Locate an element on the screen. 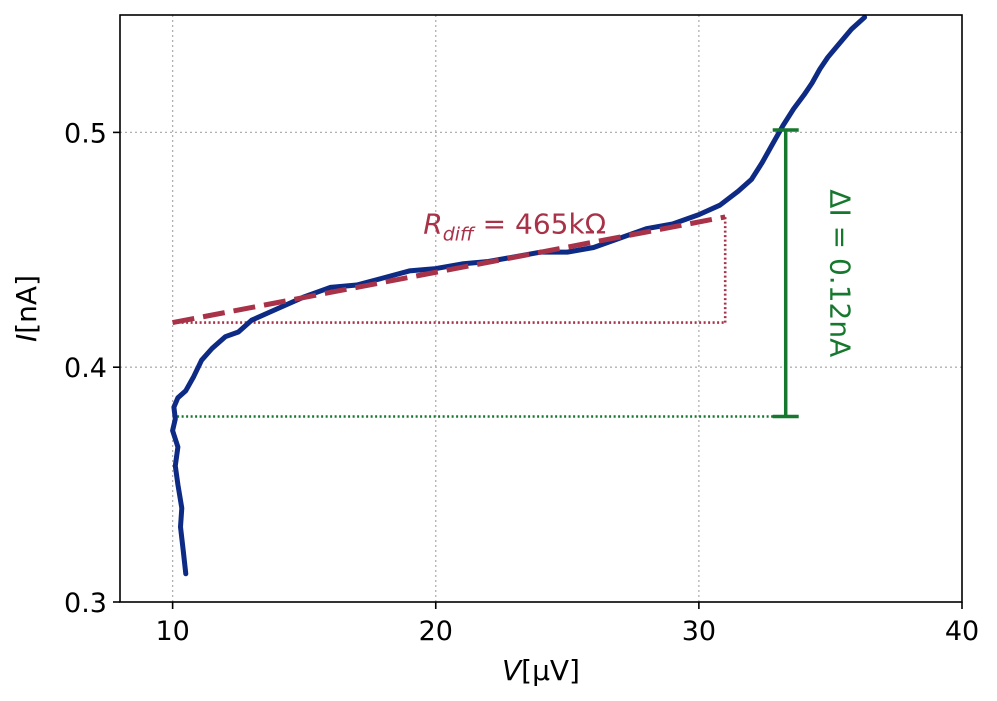 This screenshot has width=997, height=701. fit-annotation-symbol: R is located at coordinates (432, 223).